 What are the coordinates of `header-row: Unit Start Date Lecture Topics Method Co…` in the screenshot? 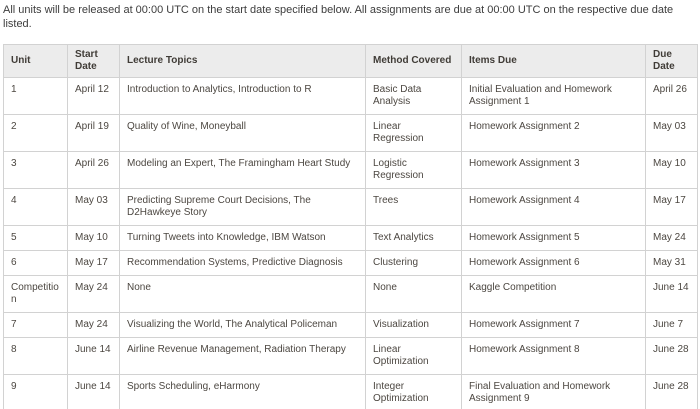 It's located at (350, 61).